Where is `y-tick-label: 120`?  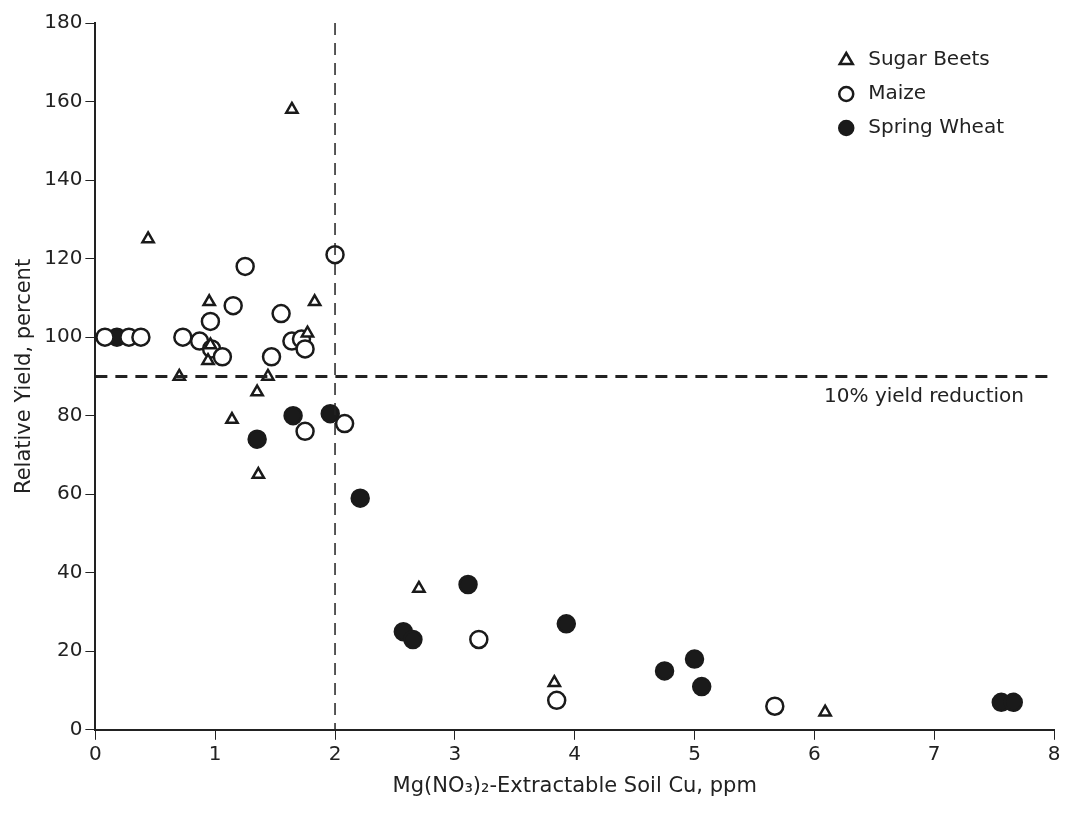
y-tick-label: 120 is located at coordinates (63, 256).